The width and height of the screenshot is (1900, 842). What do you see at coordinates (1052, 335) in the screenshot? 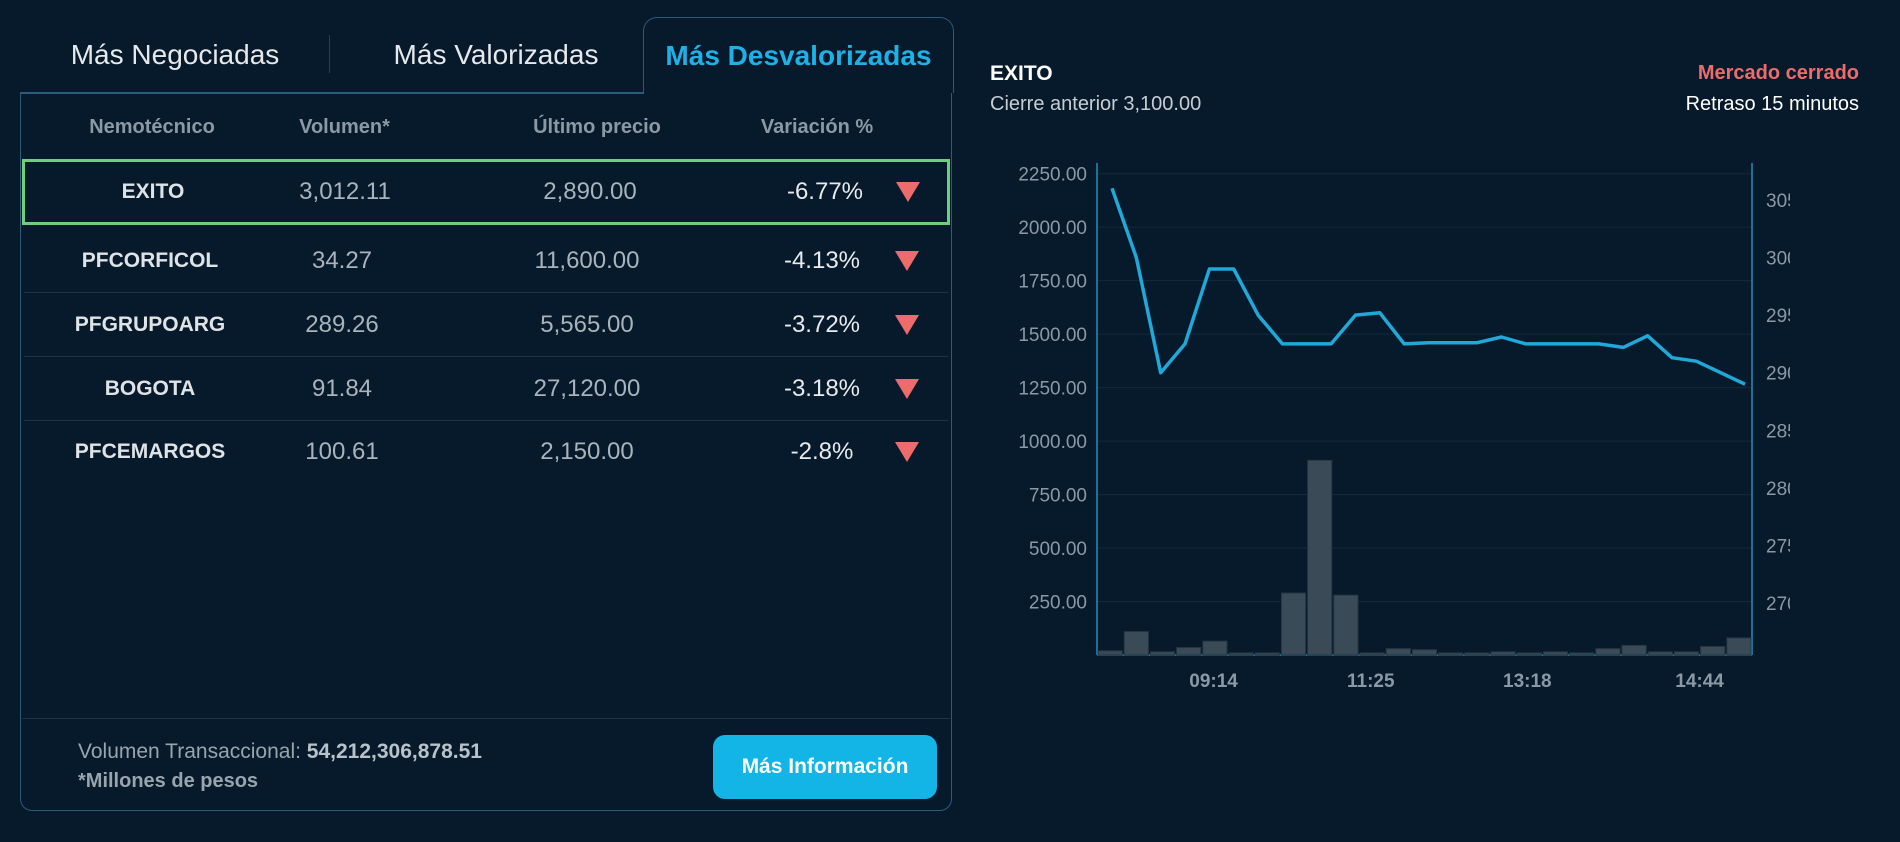
I see `left-axis-tick-label: 1500.00` at bounding box center [1052, 335].